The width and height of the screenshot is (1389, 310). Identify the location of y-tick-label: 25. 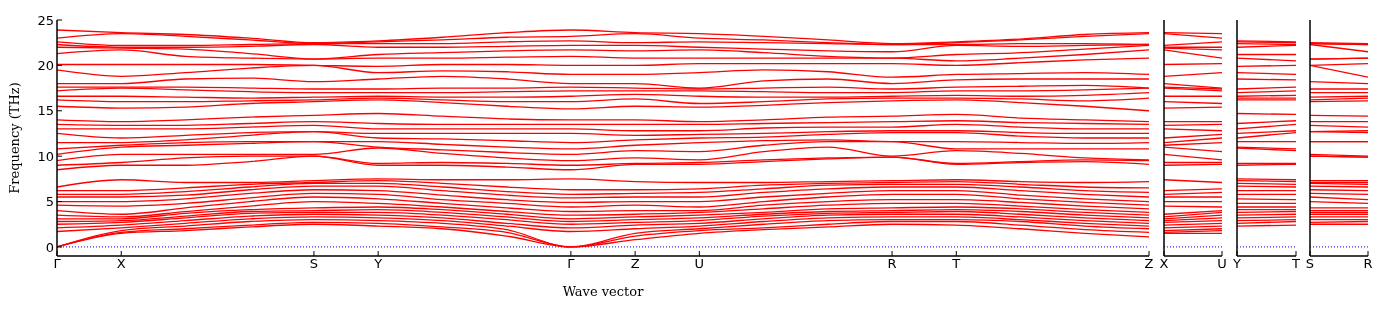
(45, 20).